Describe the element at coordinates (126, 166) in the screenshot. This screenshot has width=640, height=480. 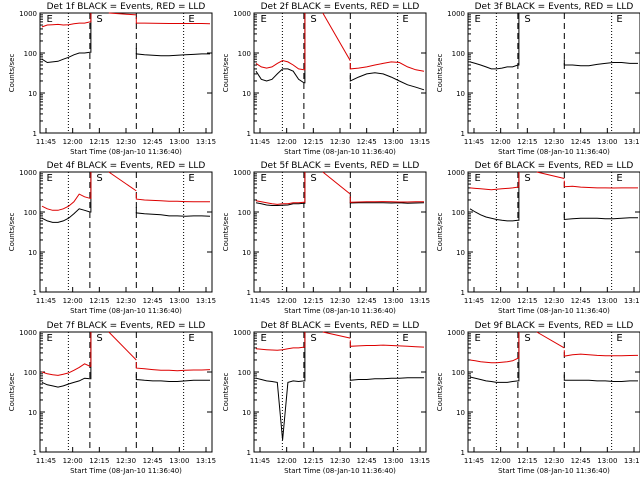
I see `chart-title: Det 4f BLACK = Events, RED = LLD` at that location.